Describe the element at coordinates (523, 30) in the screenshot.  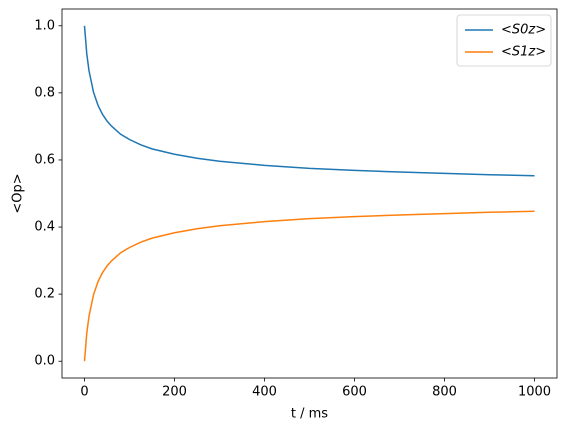
I see `legend-label: <S0z>` at that location.